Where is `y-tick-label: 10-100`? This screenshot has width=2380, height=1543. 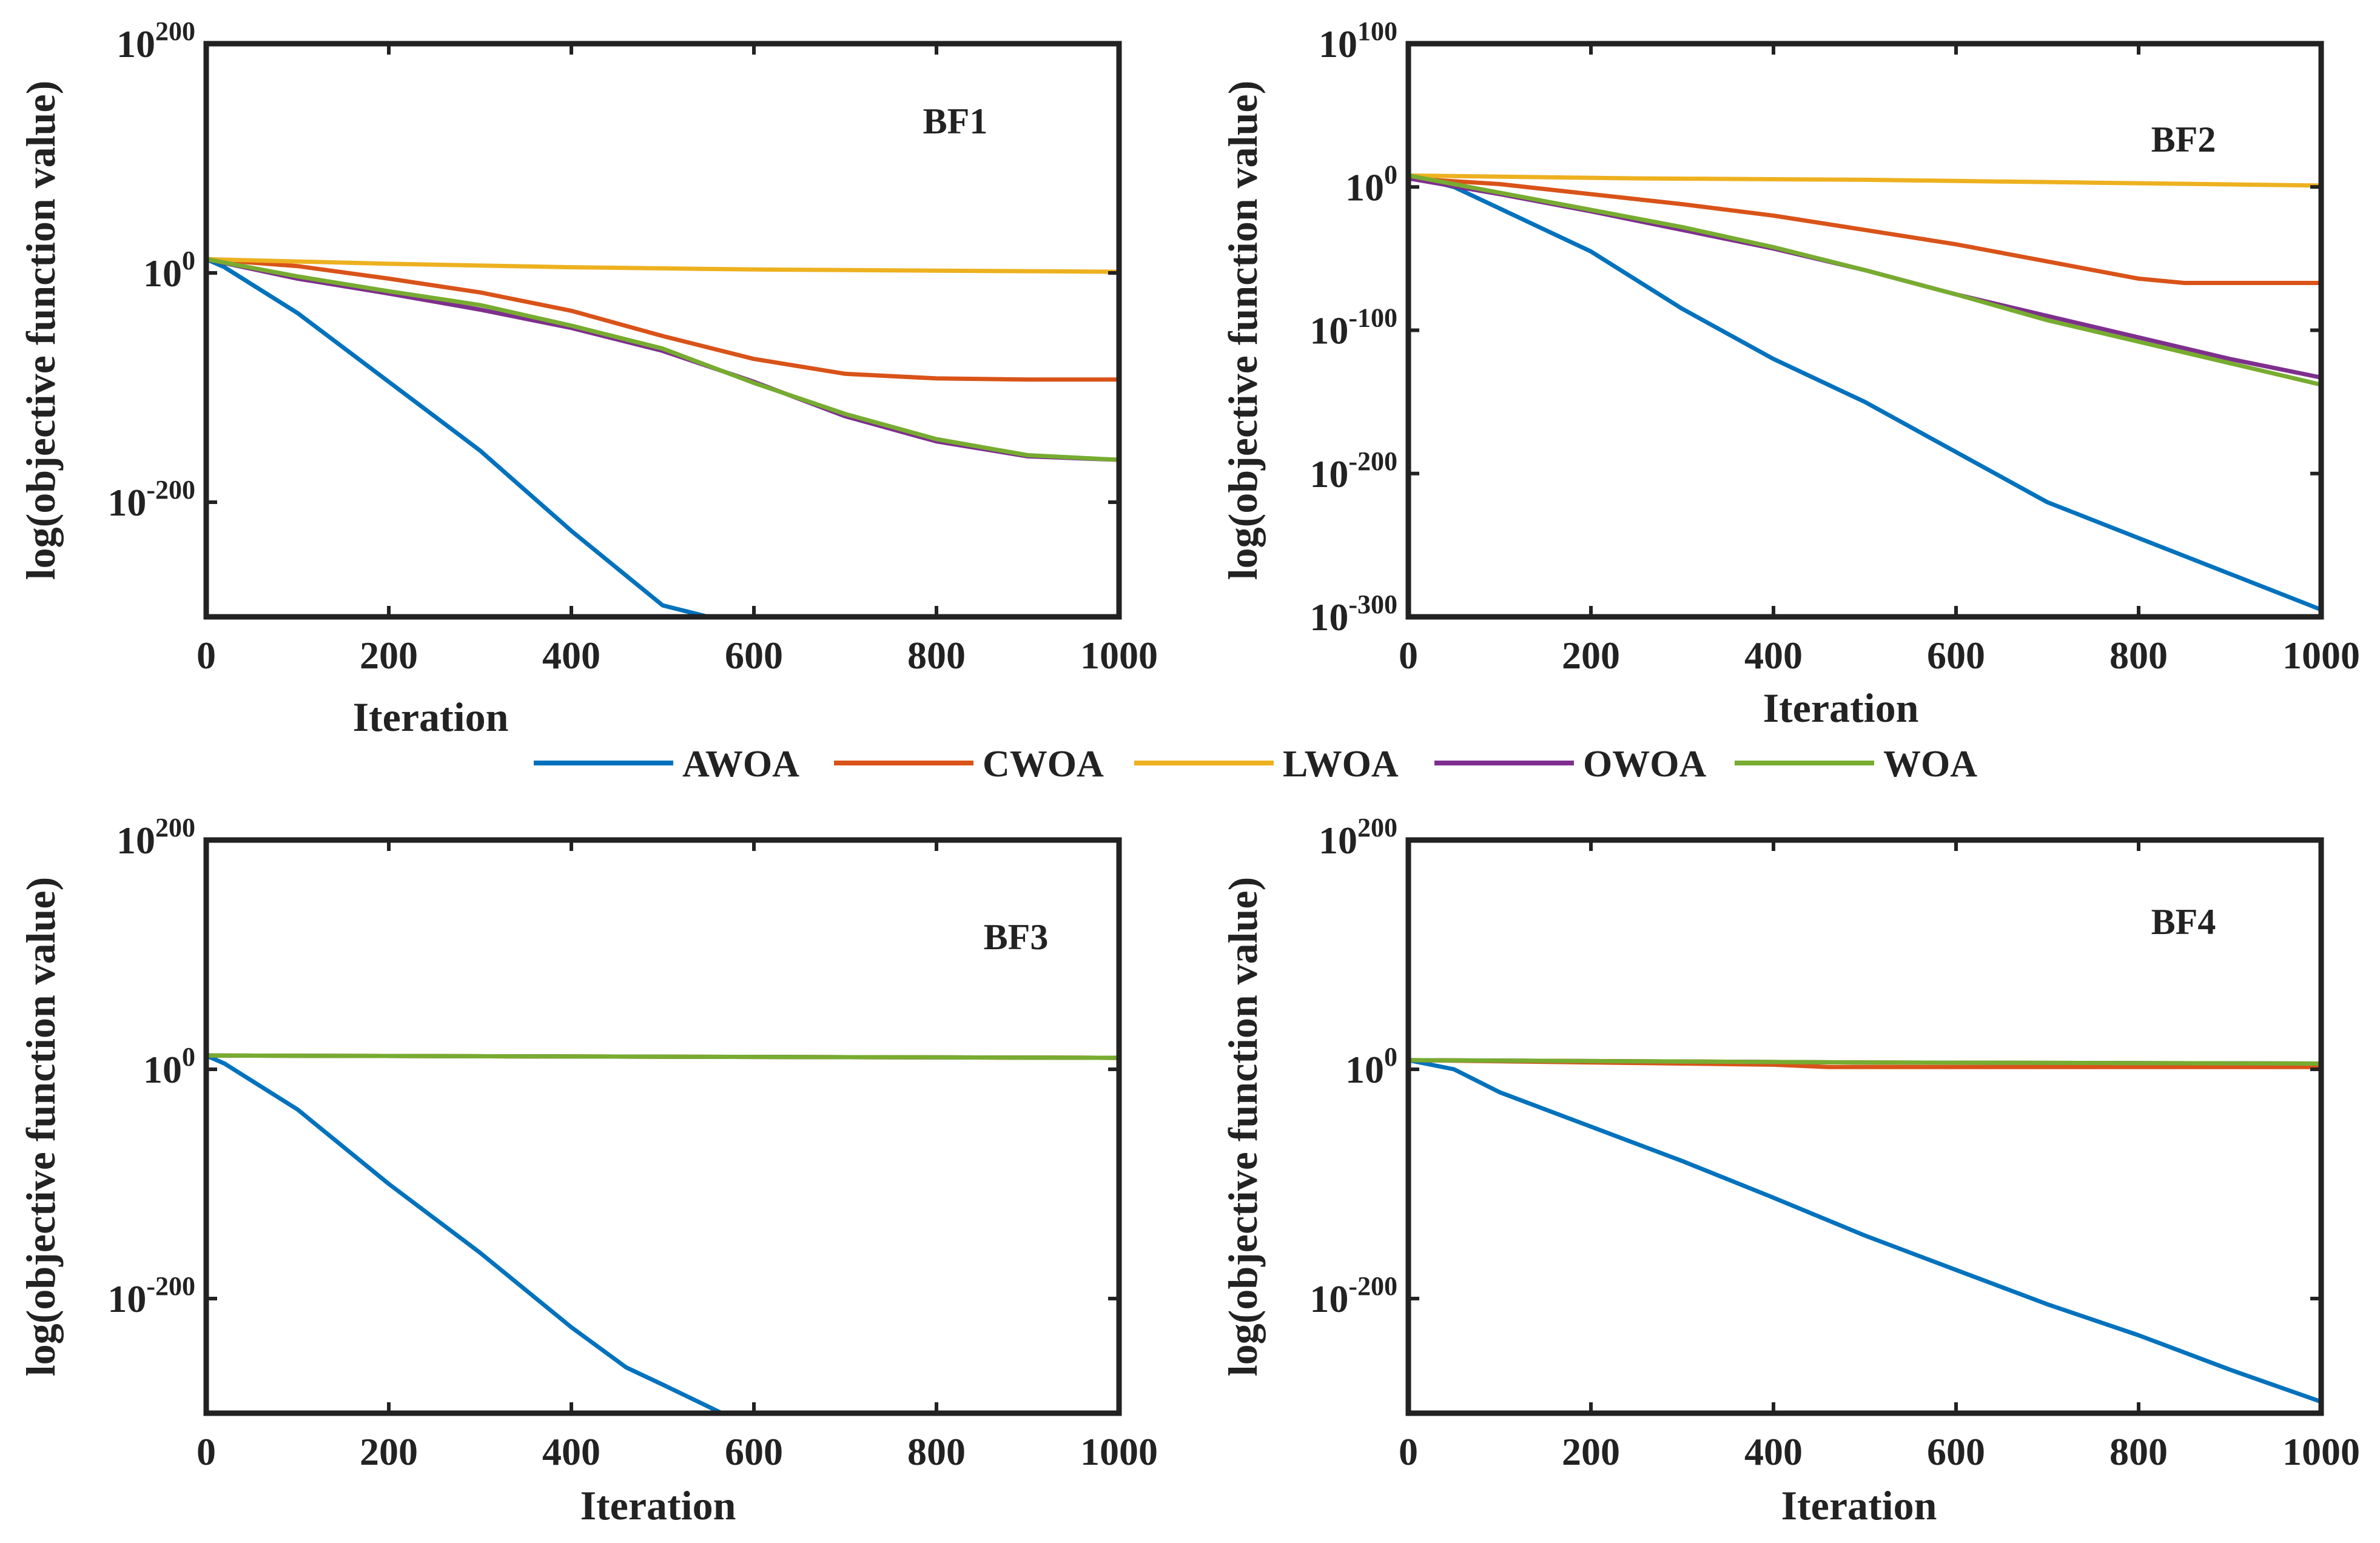
y-tick-label: 10-100 is located at coordinates (1353, 327).